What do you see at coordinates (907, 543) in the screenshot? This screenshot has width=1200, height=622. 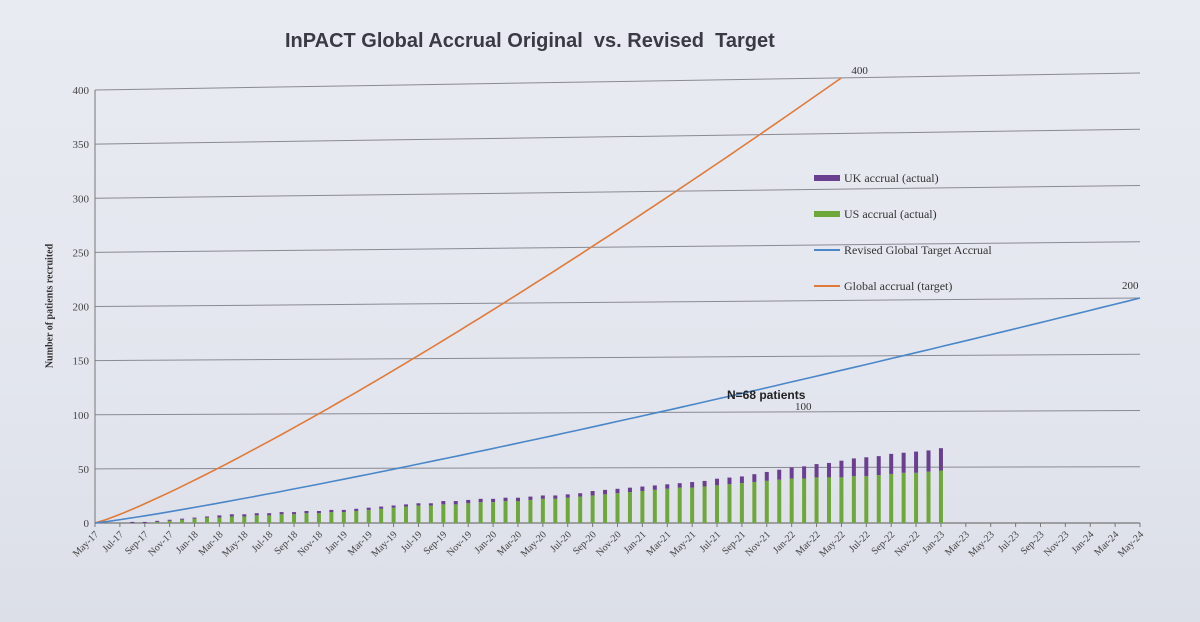 I see `x-tick-label: Nov-22` at bounding box center [907, 543].